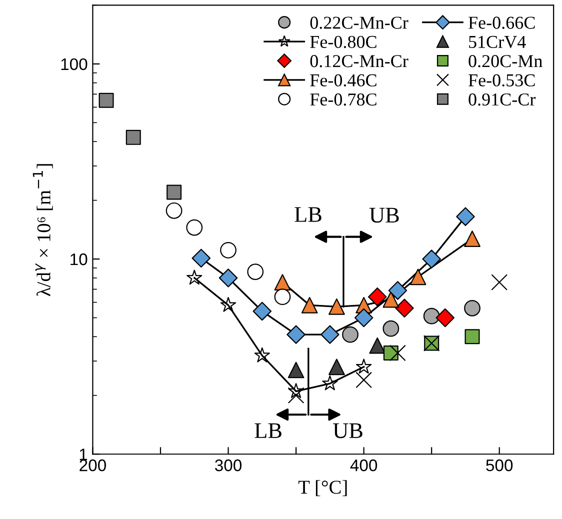 The image size is (562, 519). I want to click on legend-label: 0.12C-Mn-Cr, so click(359, 61).